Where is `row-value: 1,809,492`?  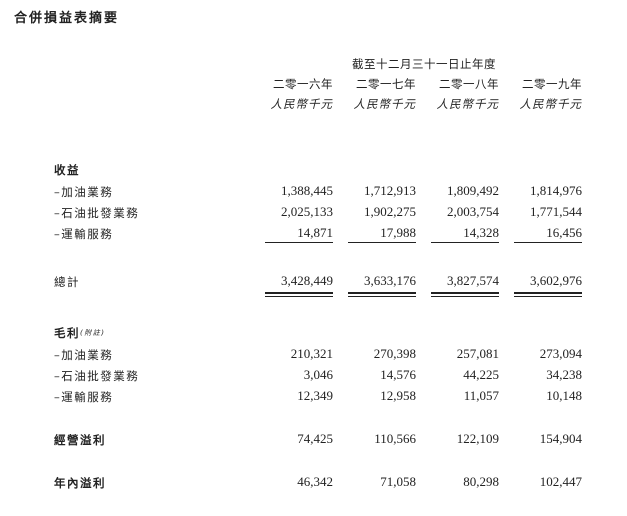
row-value: 1,809,492 is located at coordinates (473, 190).